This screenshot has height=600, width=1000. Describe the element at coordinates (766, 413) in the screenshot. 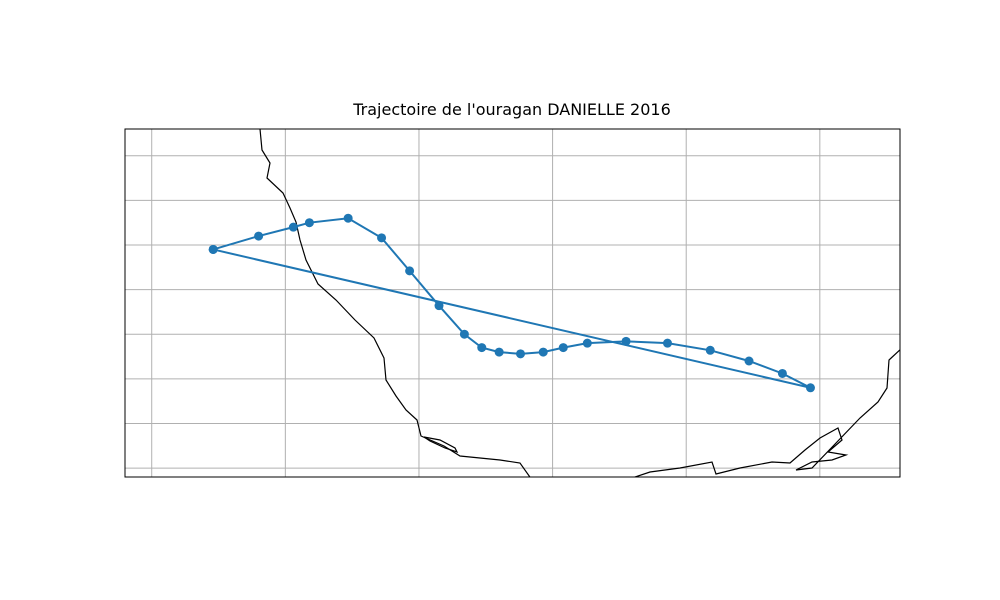

I see `coastline` at that location.